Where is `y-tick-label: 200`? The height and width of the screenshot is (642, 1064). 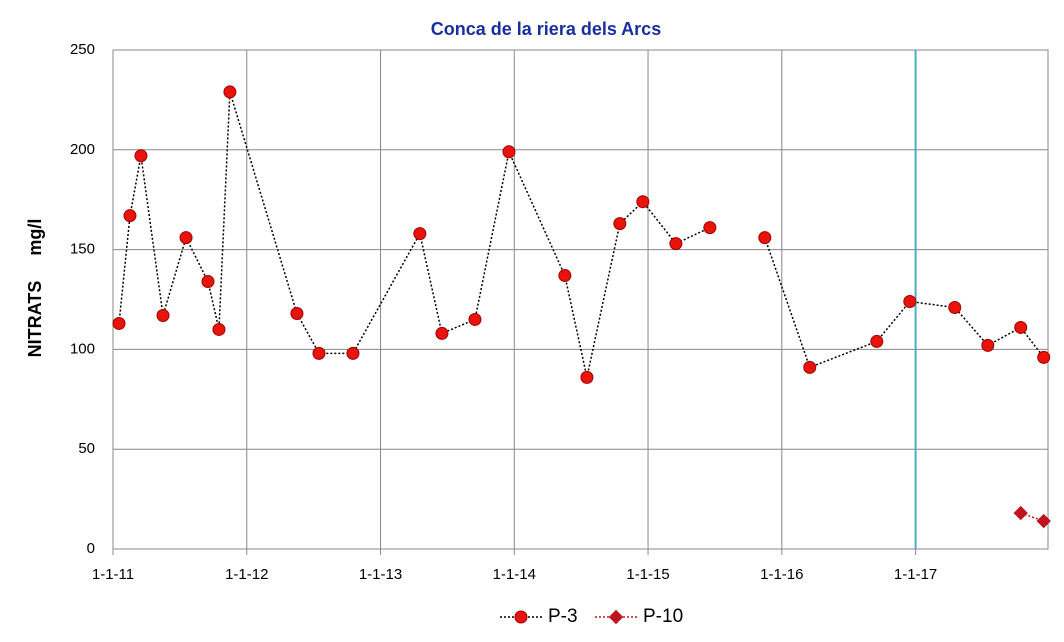
y-tick-label: 200 is located at coordinates (82, 149).